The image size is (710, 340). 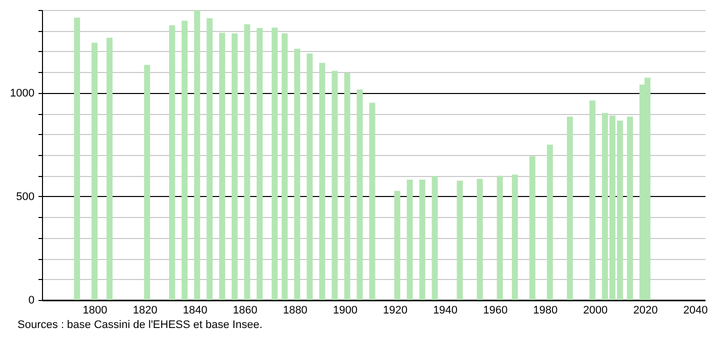 I want to click on x-tick-label: 1860, so click(x=245, y=310).